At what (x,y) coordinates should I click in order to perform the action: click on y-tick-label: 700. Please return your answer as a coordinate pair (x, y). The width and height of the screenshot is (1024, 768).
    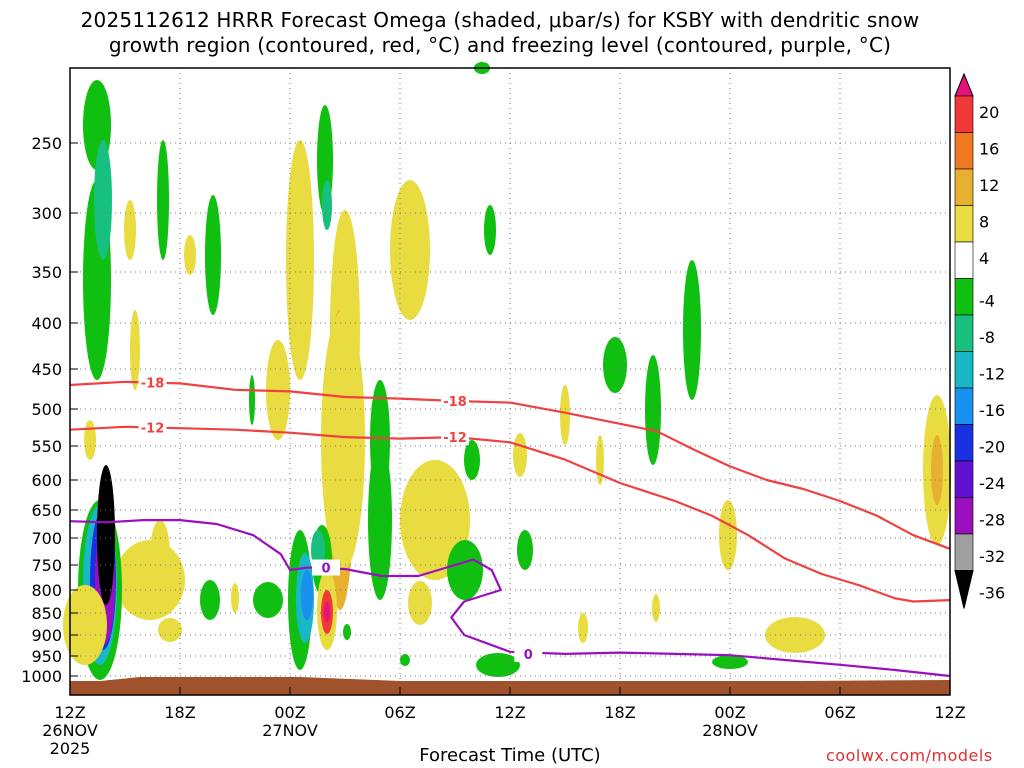
    Looking at the image, I should click on (46, 538).